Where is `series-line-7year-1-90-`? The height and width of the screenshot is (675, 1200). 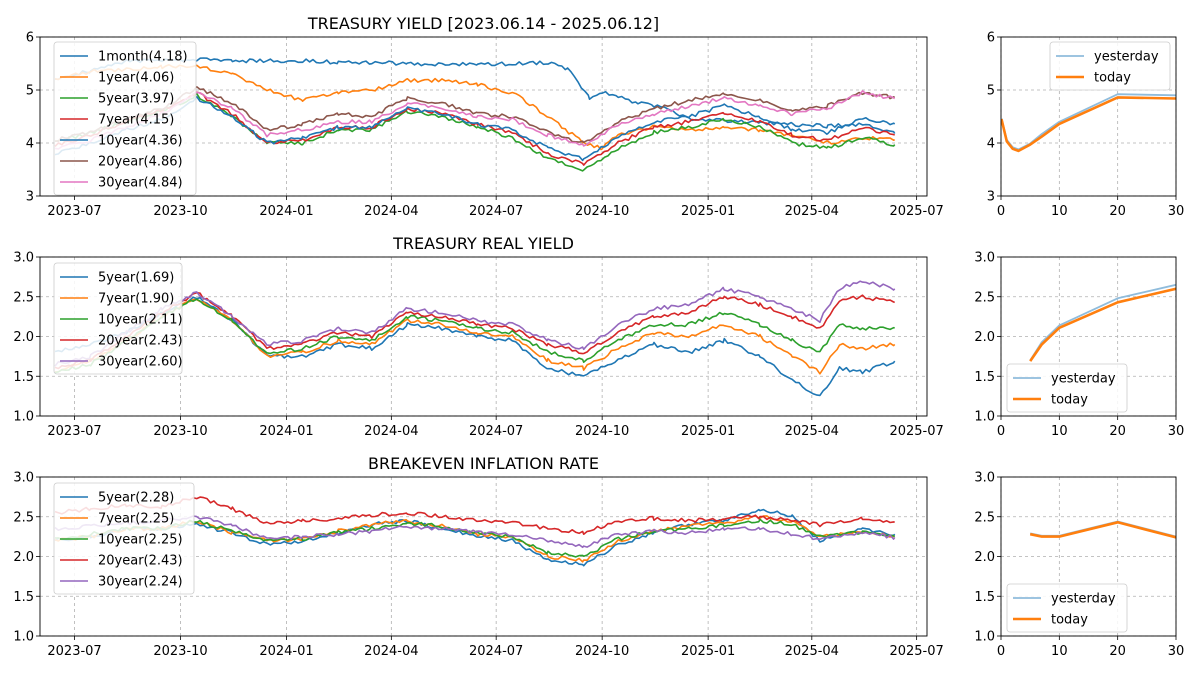
series-line-7year-1-90- is located at coordinates (475, 336).